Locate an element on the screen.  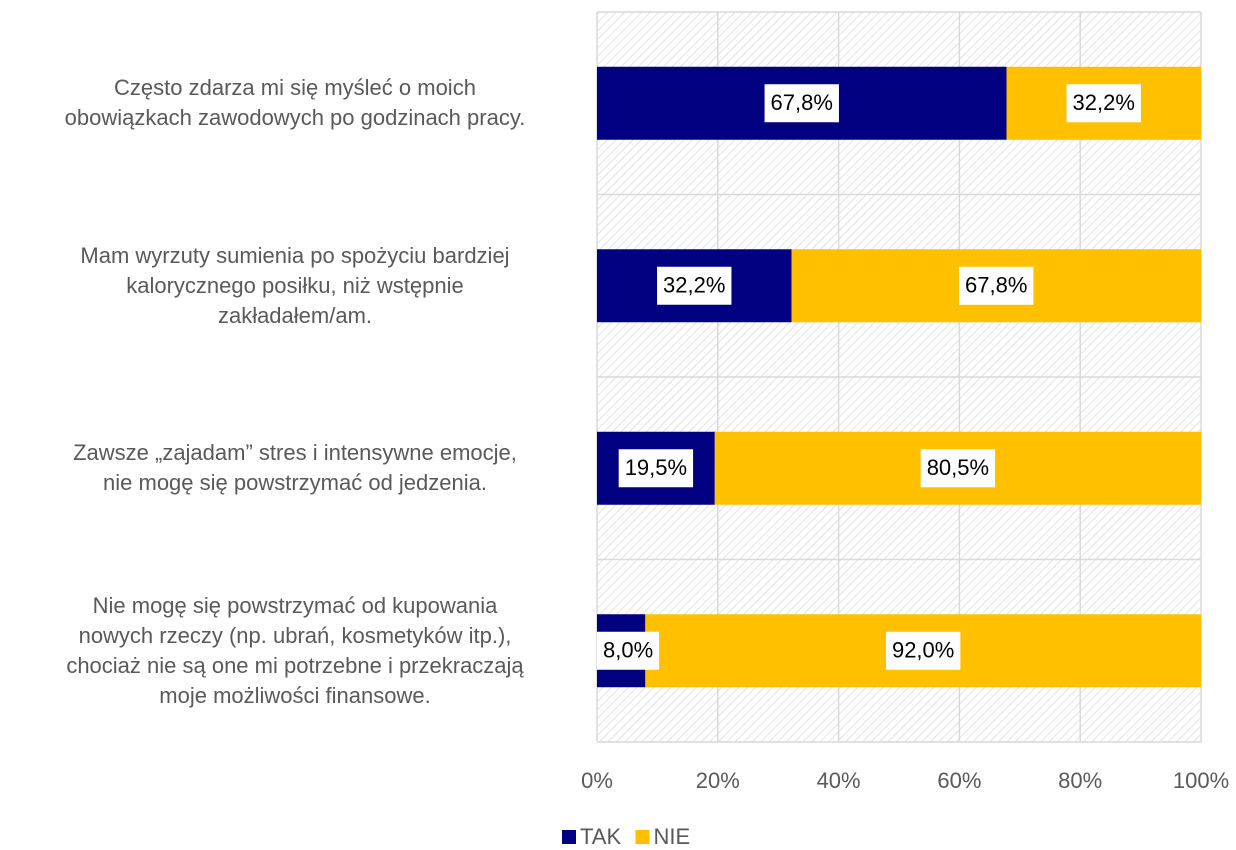
x-tick-label: 60% is located at coordinates (959, 780).